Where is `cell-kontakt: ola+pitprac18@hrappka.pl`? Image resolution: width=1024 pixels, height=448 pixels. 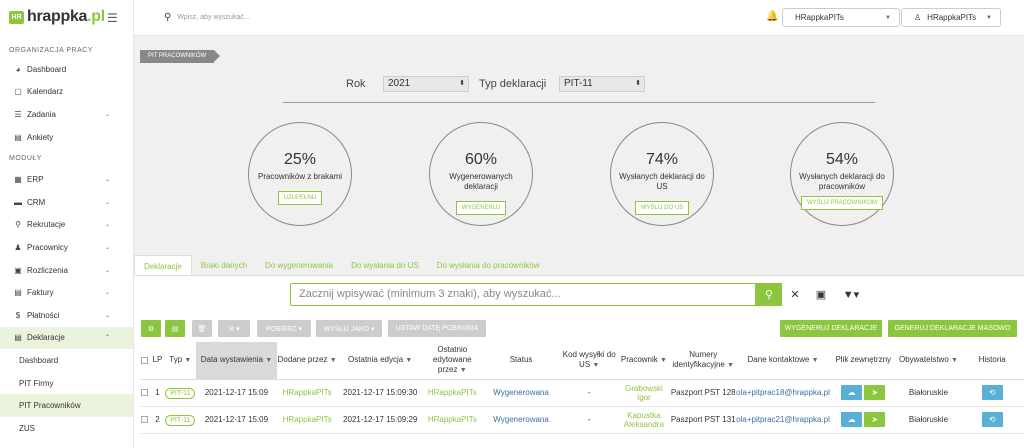 cell-kontakt: ola+pitprac18@hrappka.pl is located at coordinates (783, 393).